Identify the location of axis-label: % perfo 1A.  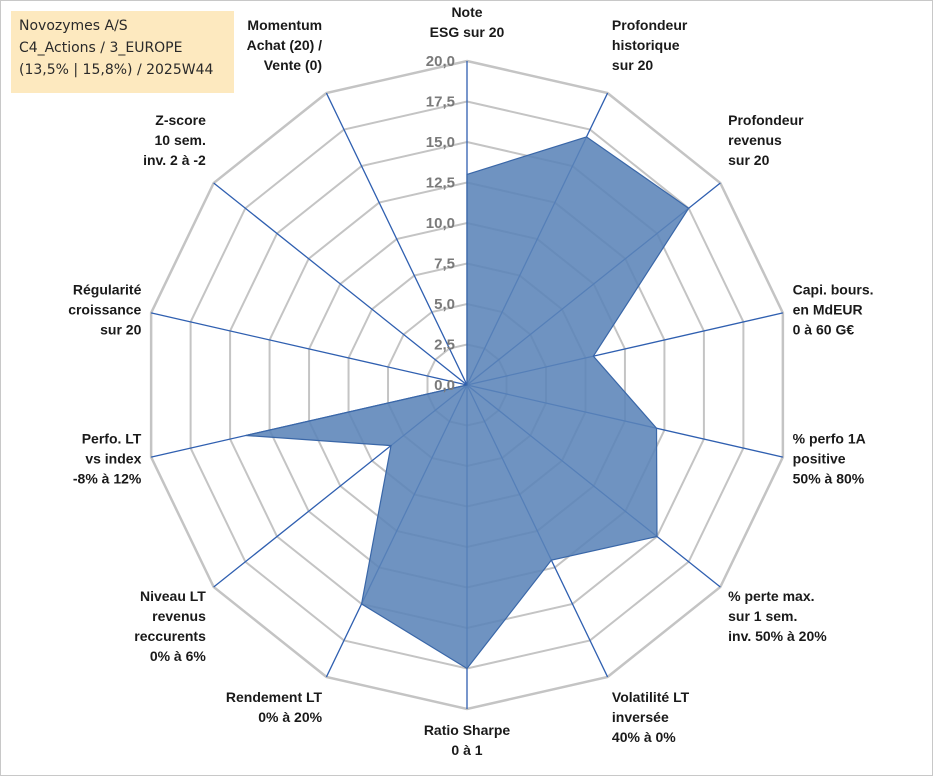
(829, 438).